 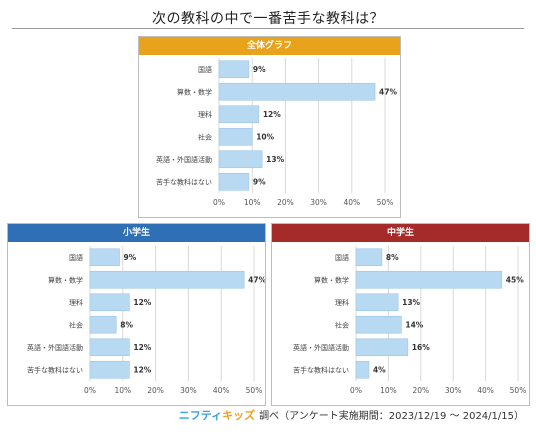 What do you see at coordinates (414, 324) in the screenshot?
I see `value-label: 14%` at bounding box center [414, 324].